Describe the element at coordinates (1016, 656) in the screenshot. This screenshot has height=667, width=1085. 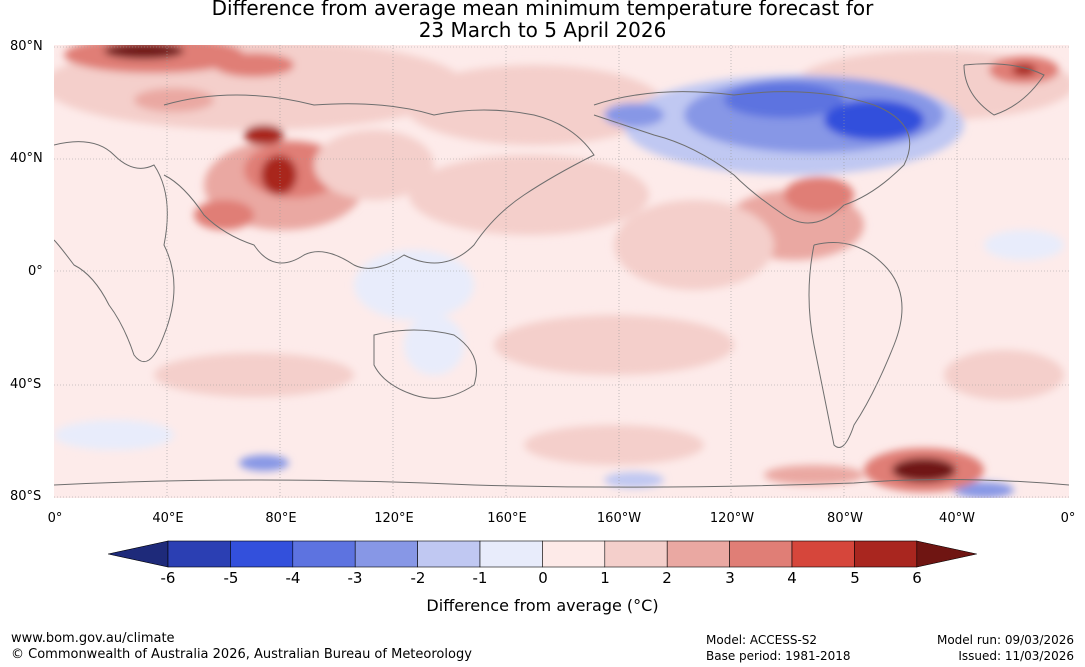
I see `footer-issued: Issued: 11/03/2026` at that location.